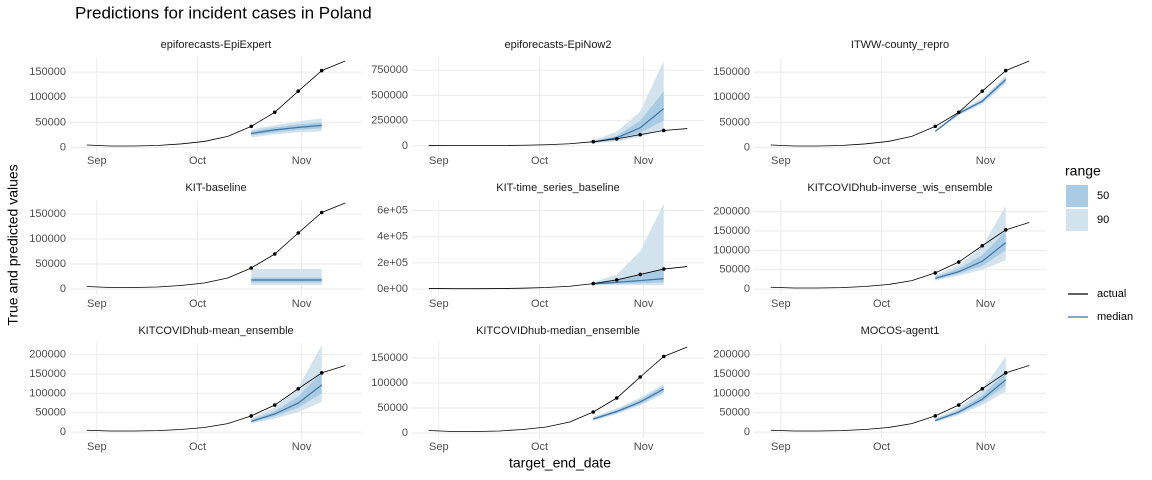 Image resolution: width=1152 pixels, height=480 pixels. Describe the element at coordinates (1083, 171) in the screenshot. I see `legend-title: range` at that location.